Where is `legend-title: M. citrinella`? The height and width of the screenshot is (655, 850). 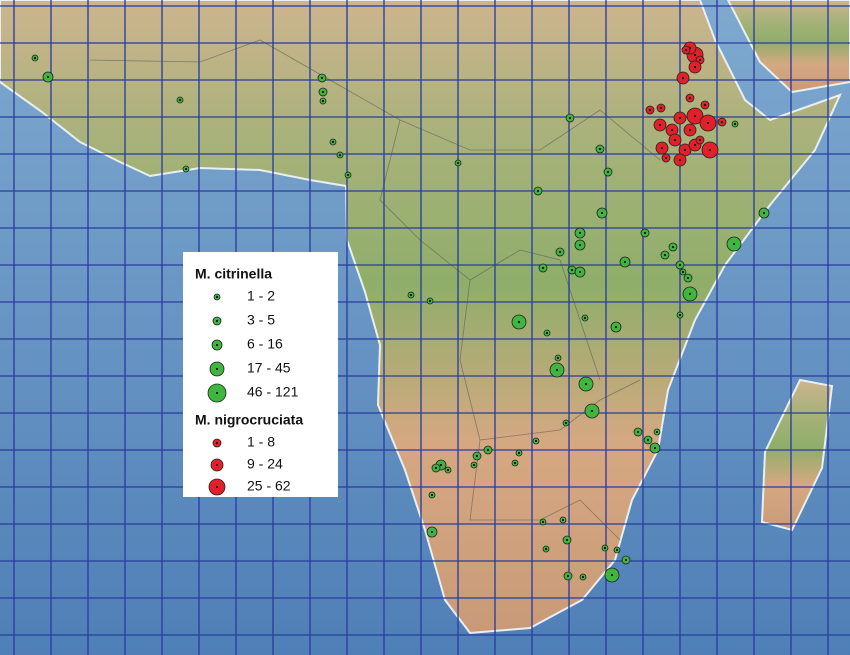 legend-title: M. citrinella is located at coordinates (233, 274).